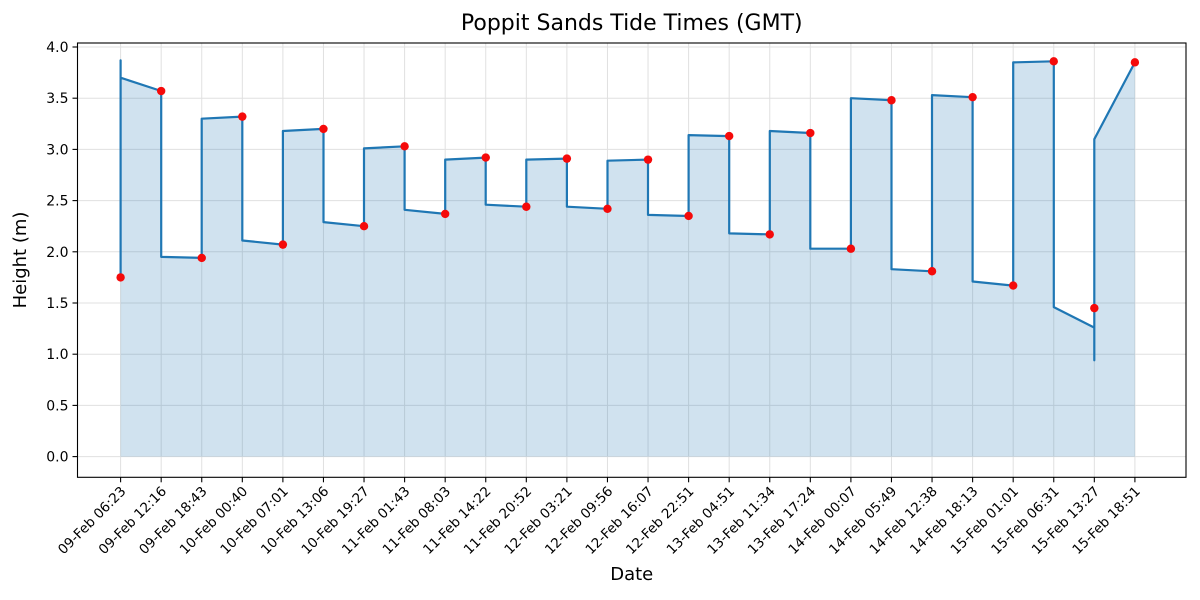 This screenshot has width=1200, height=600. I want to click on y-axis-title: Height (m), so click(20, 260).